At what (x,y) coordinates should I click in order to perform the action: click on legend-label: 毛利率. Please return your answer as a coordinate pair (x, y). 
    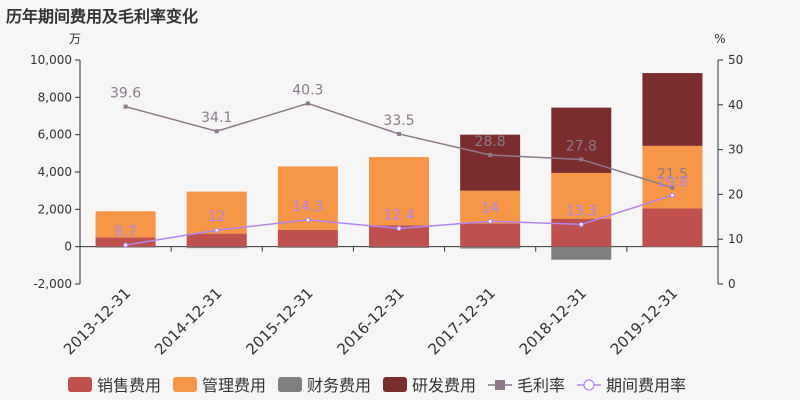
    Looking at the image, I should click on (541, 385).